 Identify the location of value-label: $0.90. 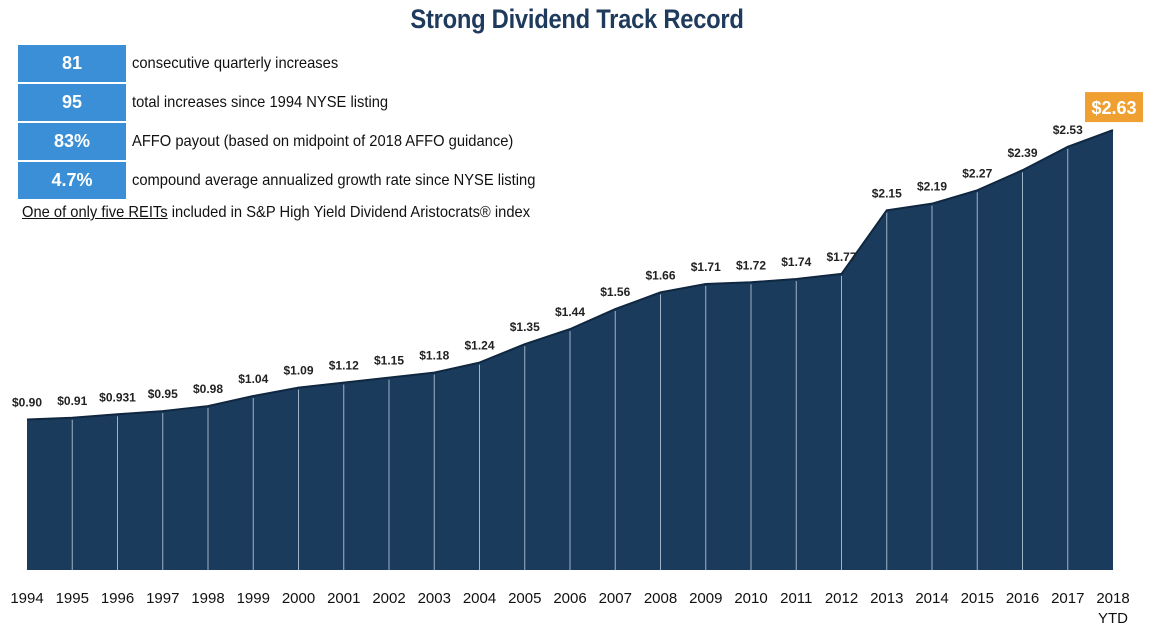
(27, 402).